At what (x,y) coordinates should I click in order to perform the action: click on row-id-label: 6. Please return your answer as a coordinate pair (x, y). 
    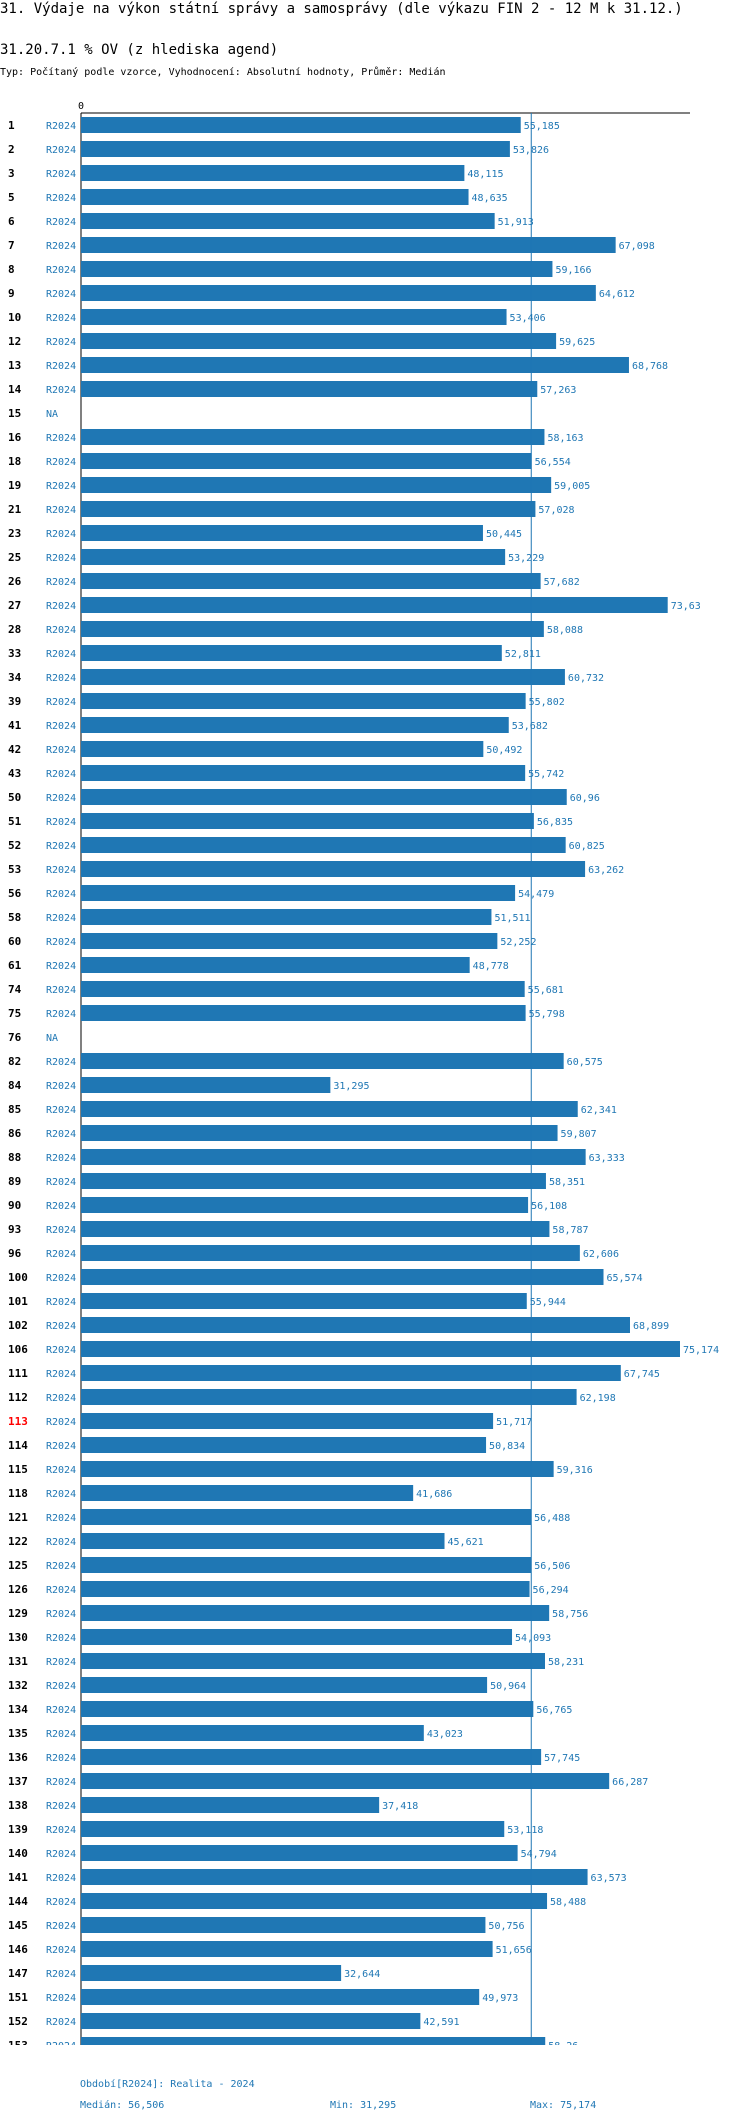
    Looking at the image, I should click on (11, 221).